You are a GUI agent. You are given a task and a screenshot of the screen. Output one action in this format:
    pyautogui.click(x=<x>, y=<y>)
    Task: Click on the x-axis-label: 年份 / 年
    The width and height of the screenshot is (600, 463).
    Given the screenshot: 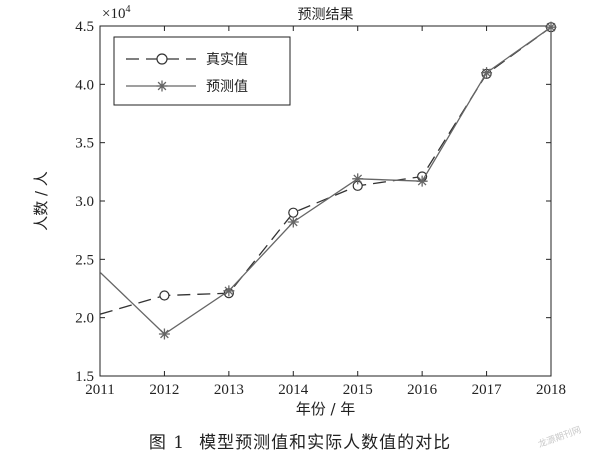 What is the action you would take?
    pyautogui.click(x=326, y=409)
    